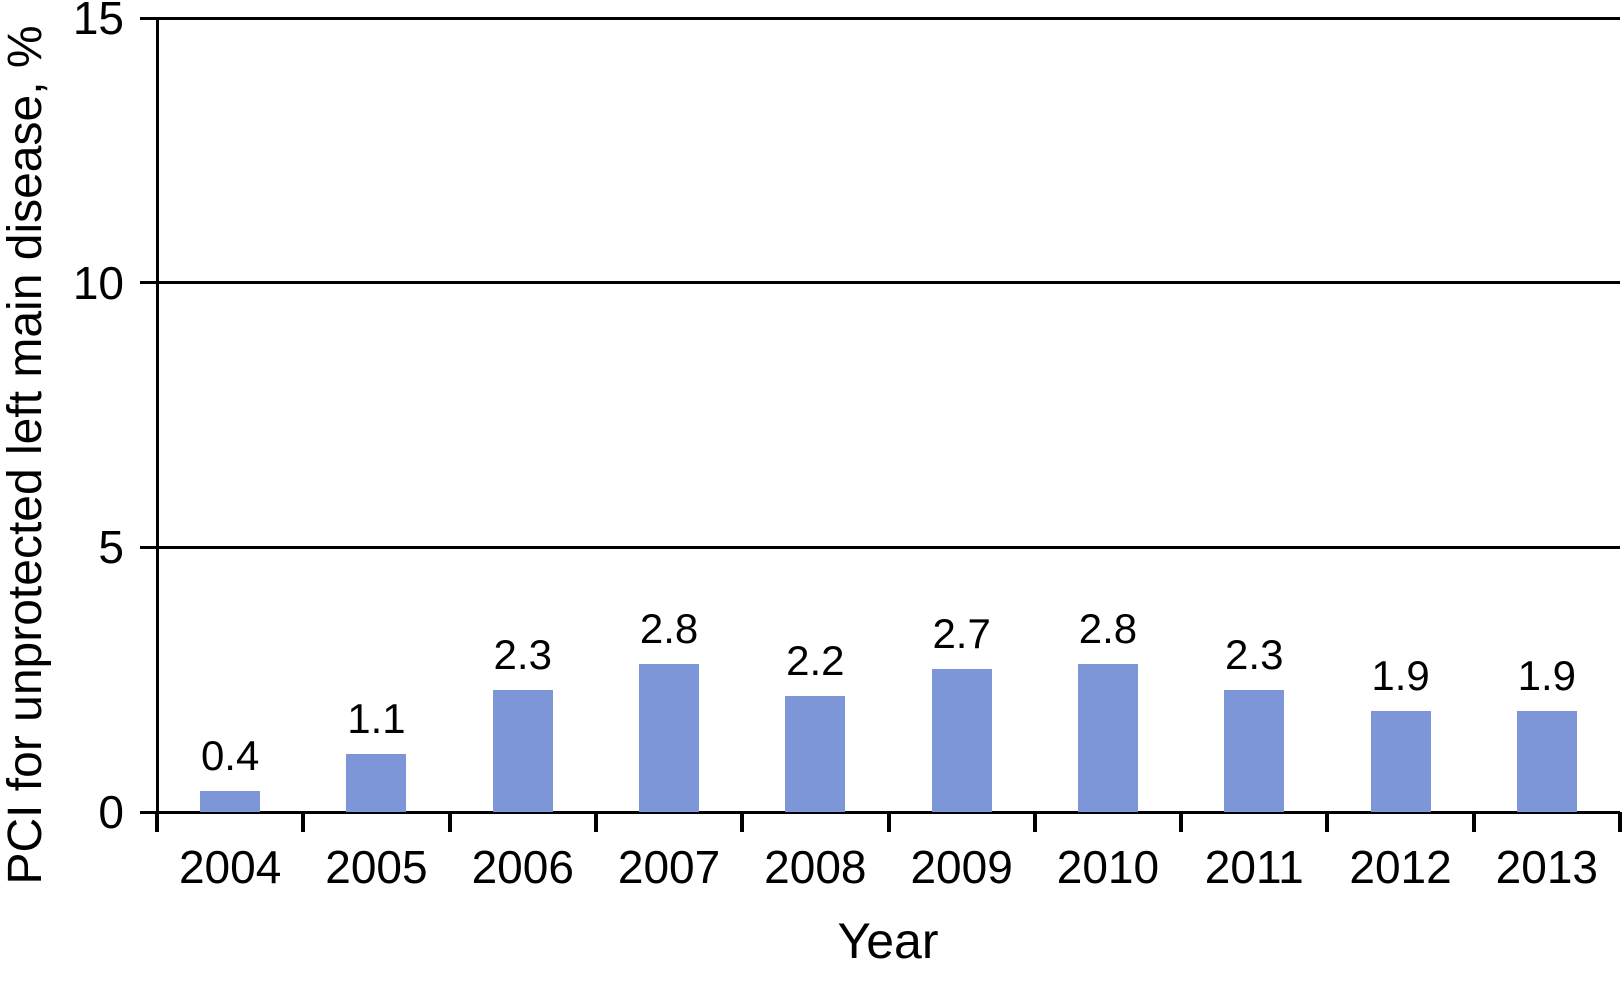  What do you see at coordinates (522, 867) in the screenshot?
I see `x-tick-label-2006: 2006` at bounding box center [522, 867].